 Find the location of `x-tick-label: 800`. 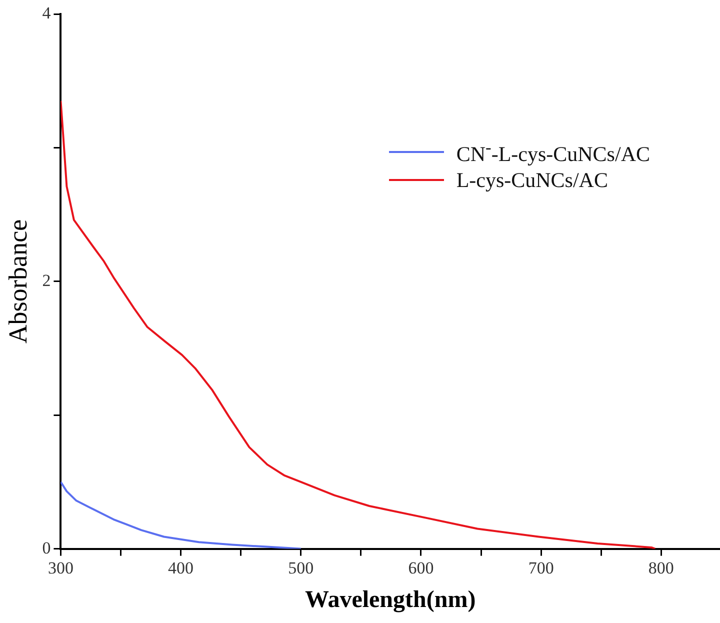

x-tick-label: 800 is located at coordinates (661, 568).